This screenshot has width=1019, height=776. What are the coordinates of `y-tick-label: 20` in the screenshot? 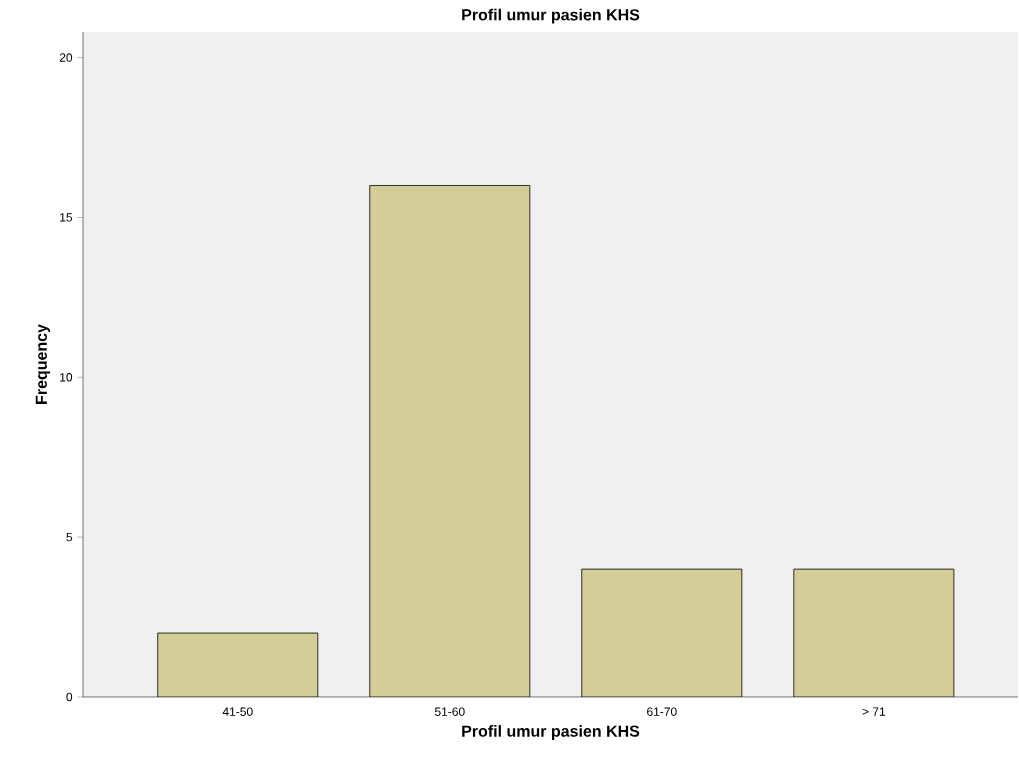 It's located at (66, 57).